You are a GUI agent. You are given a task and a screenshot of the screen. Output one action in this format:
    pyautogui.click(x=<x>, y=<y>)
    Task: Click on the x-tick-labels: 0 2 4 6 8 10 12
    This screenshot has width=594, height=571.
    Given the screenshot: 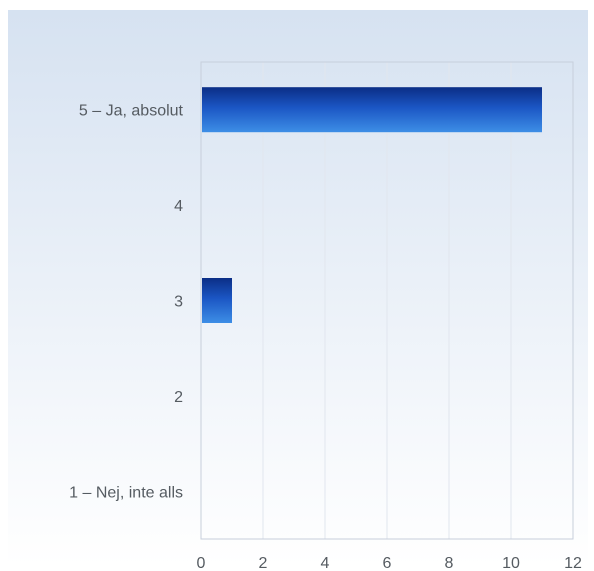 What is the action you would take?
    pyautogui.click(x=389, y=563)
    